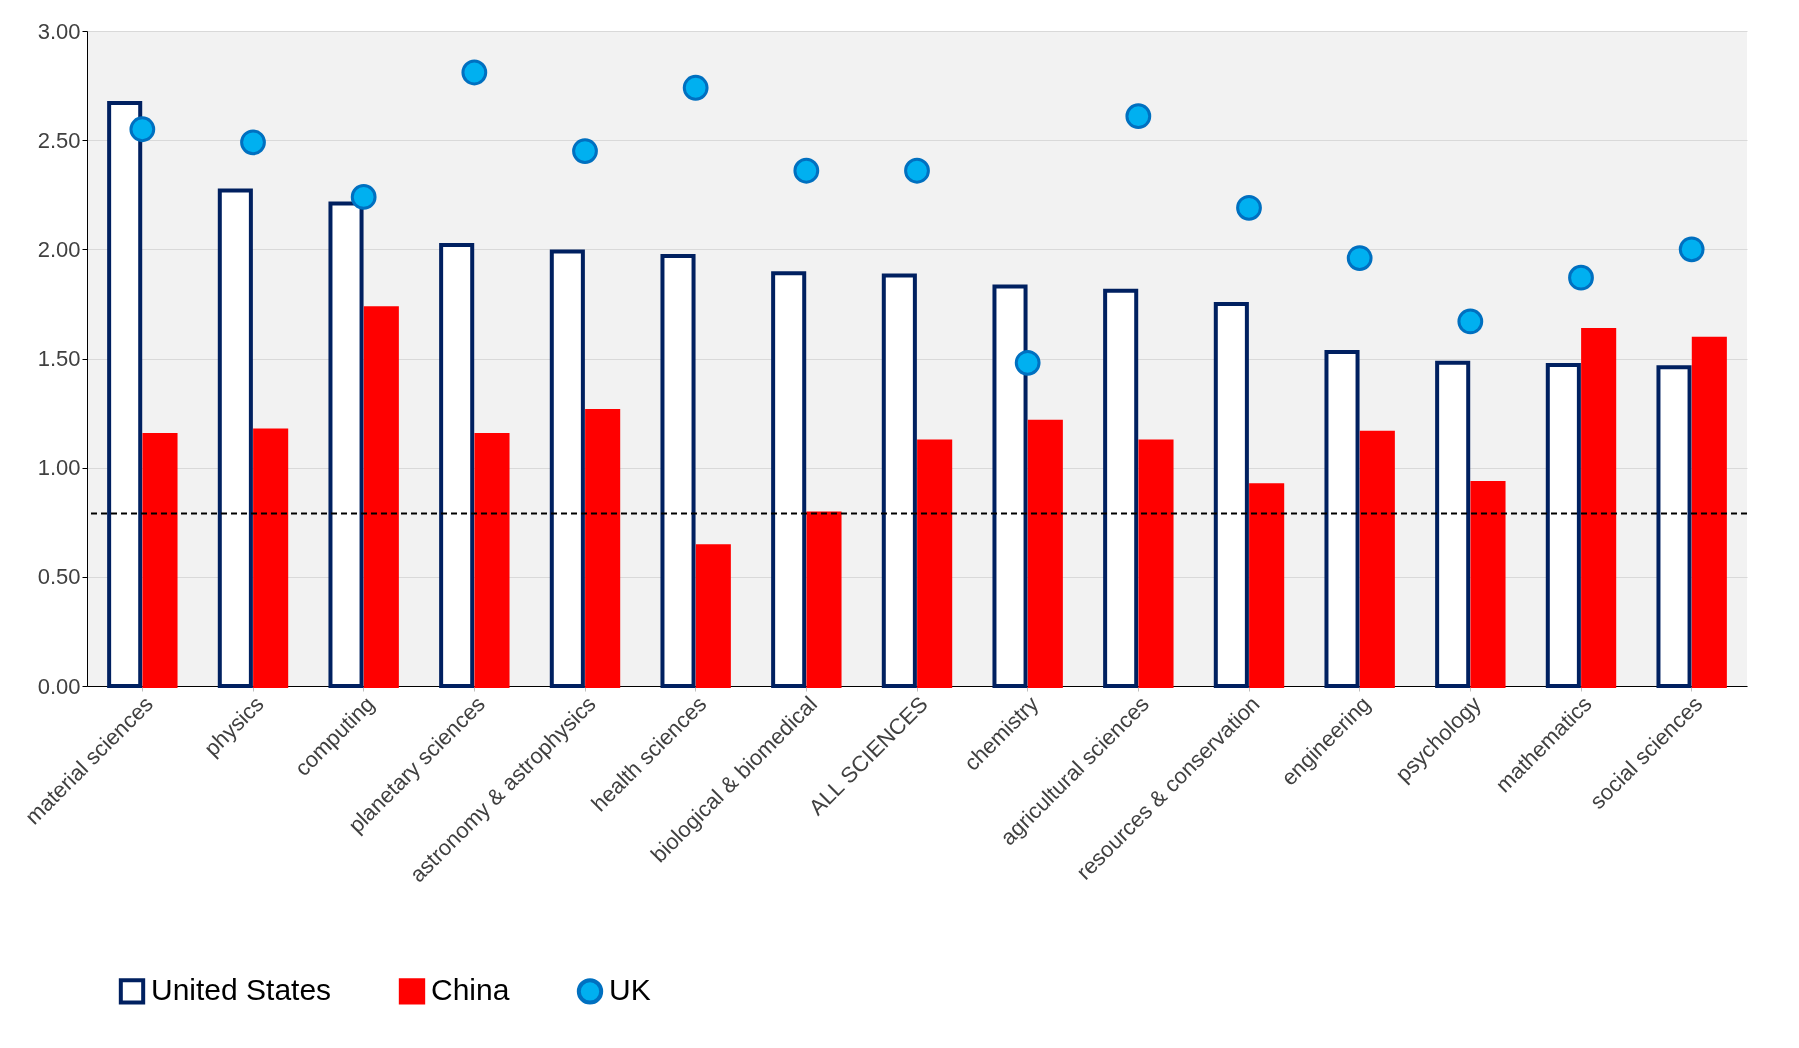 The width and height of the screenshot is (1799, 1048). Describe the element at coordinates (59, 31) in the screenshot. I see `y-tick-label: 3.00` at that location.